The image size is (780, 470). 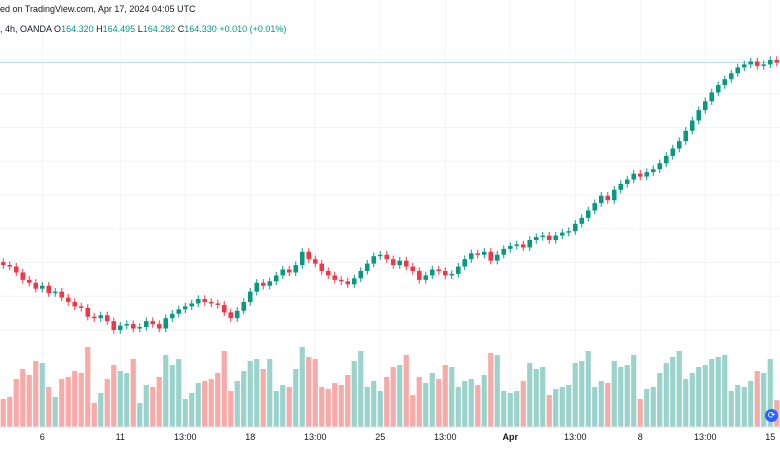 I want to click on low-label: L, so click(x=140, y=29).